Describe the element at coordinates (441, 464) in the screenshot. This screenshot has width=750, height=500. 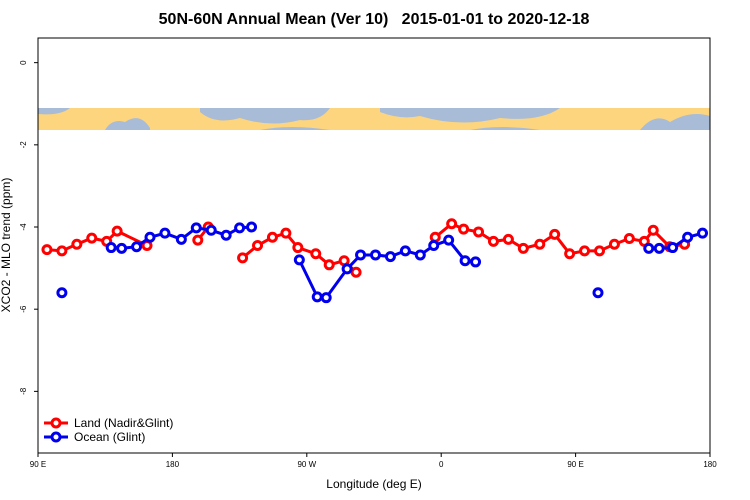
I see `x-tick-label: 0` at that location.